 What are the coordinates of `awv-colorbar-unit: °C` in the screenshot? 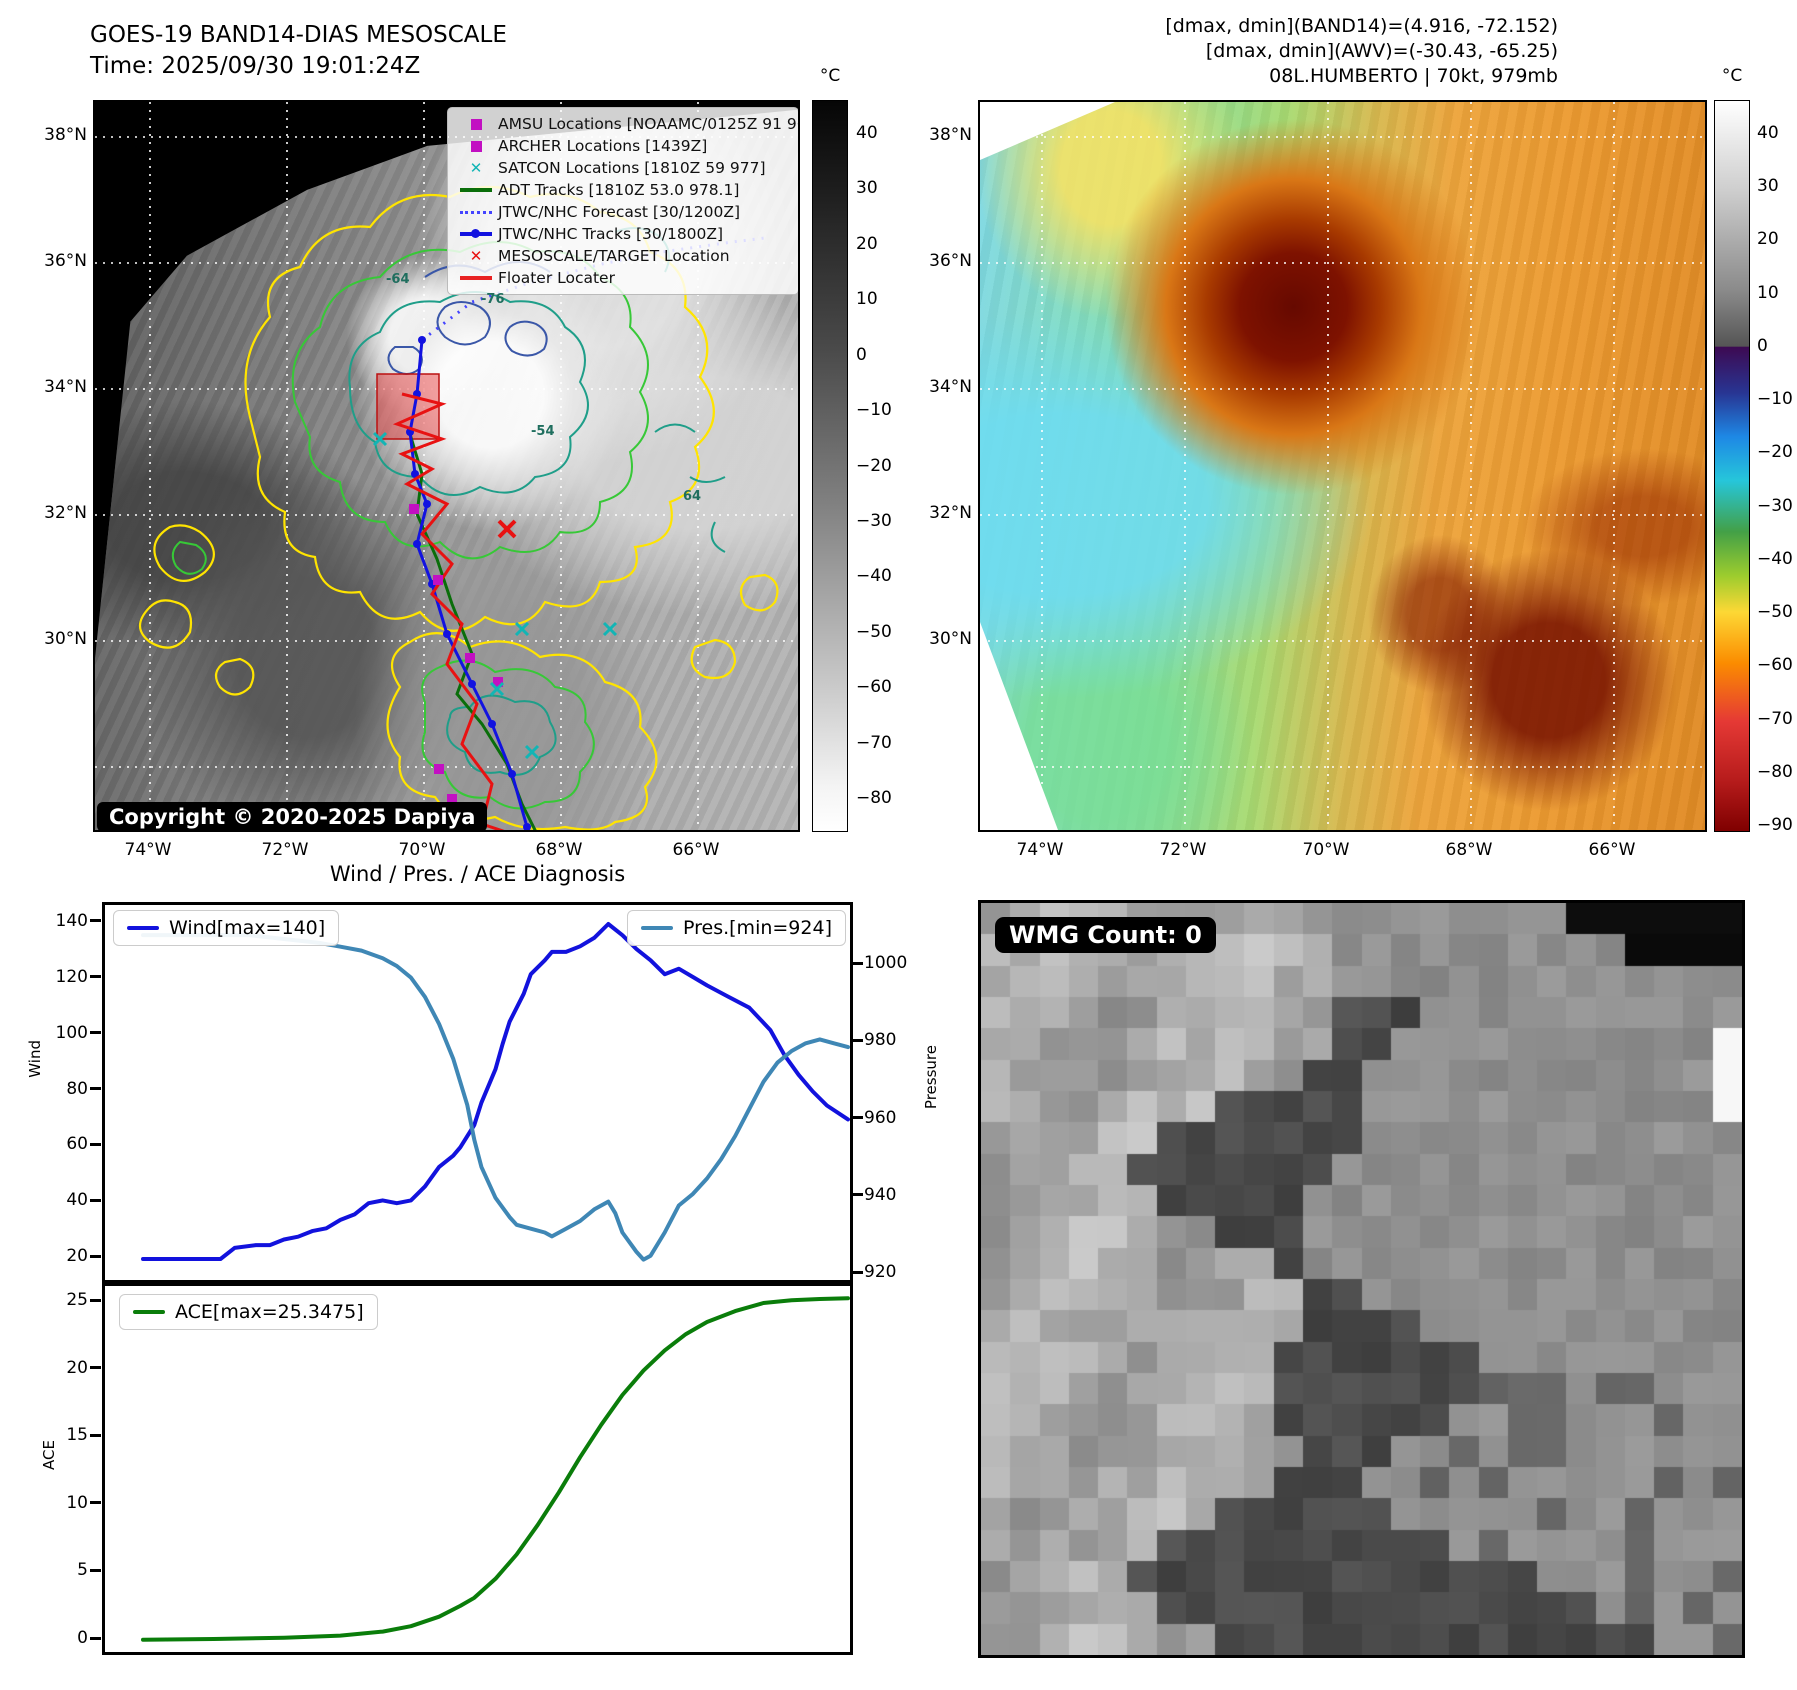 It's located at (1732, 76).